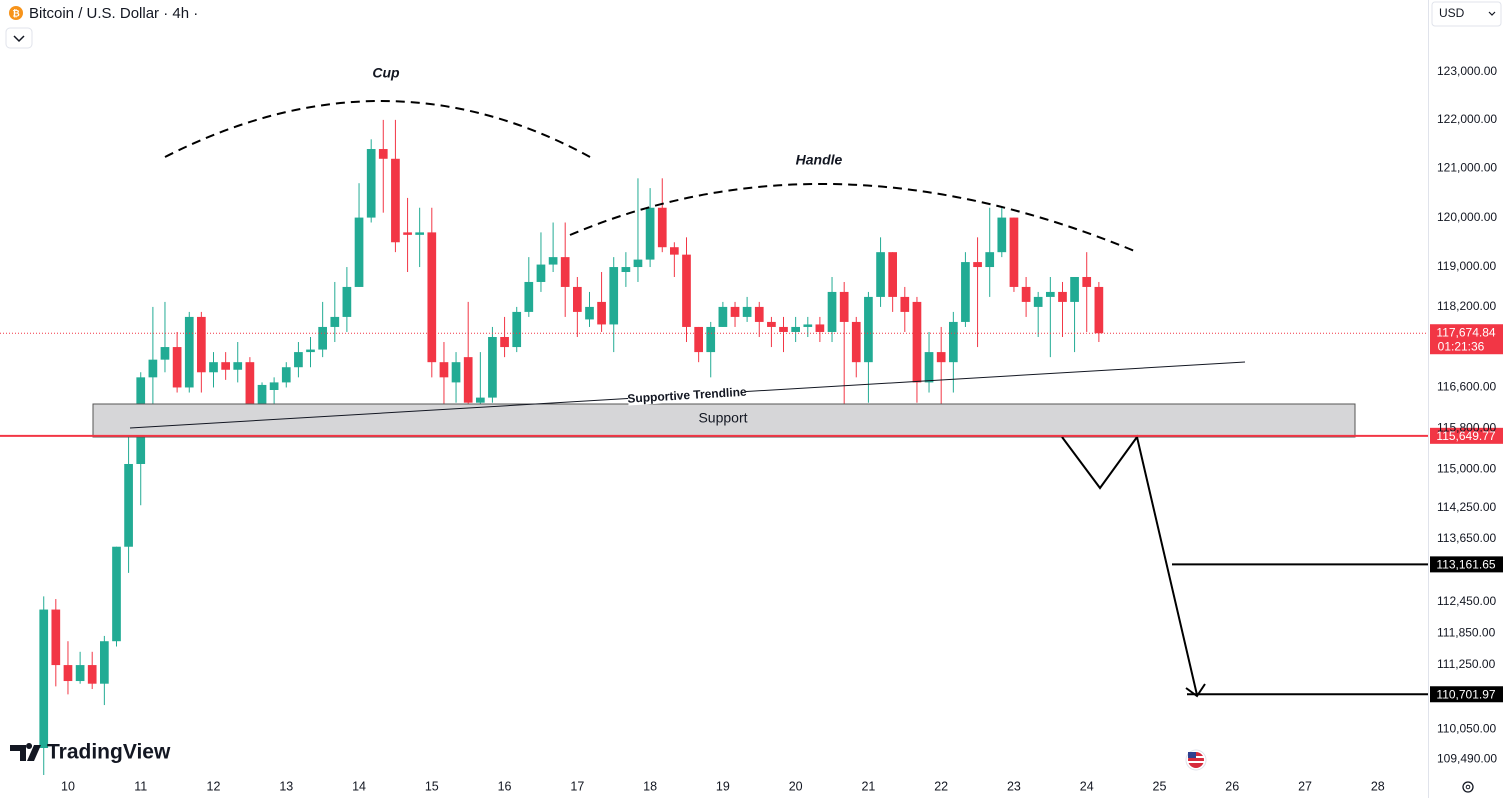 The width and height of the screenshot is (1505, 798). I want to click on support-zone, so click(724, 420).